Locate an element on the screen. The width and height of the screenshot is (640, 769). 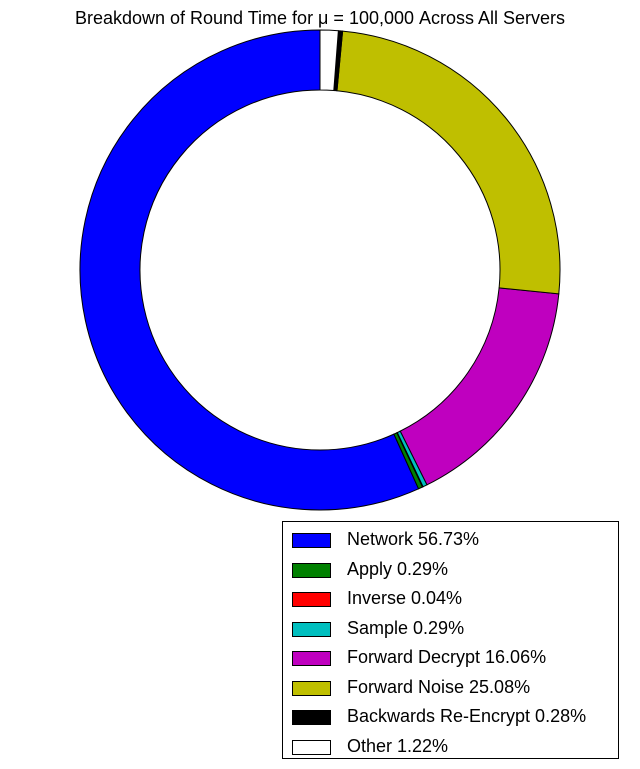
legend-item: Apply 0.29% is located at coordinates (450, 571).